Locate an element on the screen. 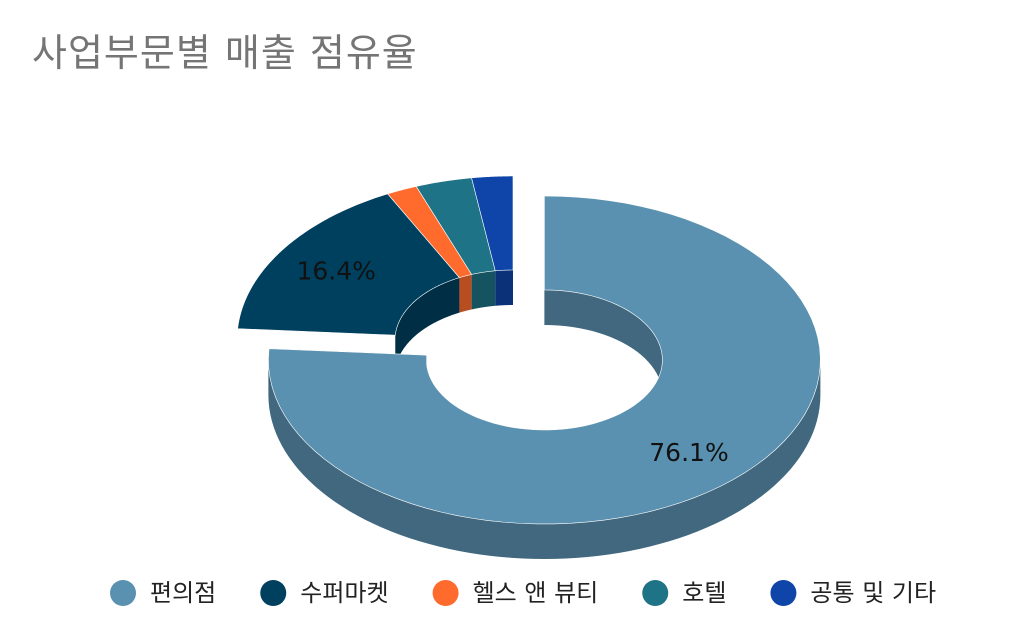 This screenshot has height=638, width=1032. legend-item: 헬스 앤 뷰티 is located at coordinates (515, 593).